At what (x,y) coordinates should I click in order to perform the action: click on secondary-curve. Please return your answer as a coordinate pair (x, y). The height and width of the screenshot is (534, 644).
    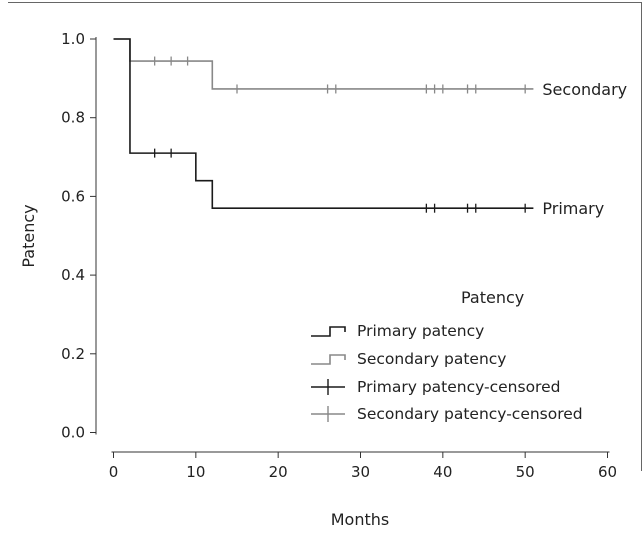
    Looking at the image, I should click on (323, 64).